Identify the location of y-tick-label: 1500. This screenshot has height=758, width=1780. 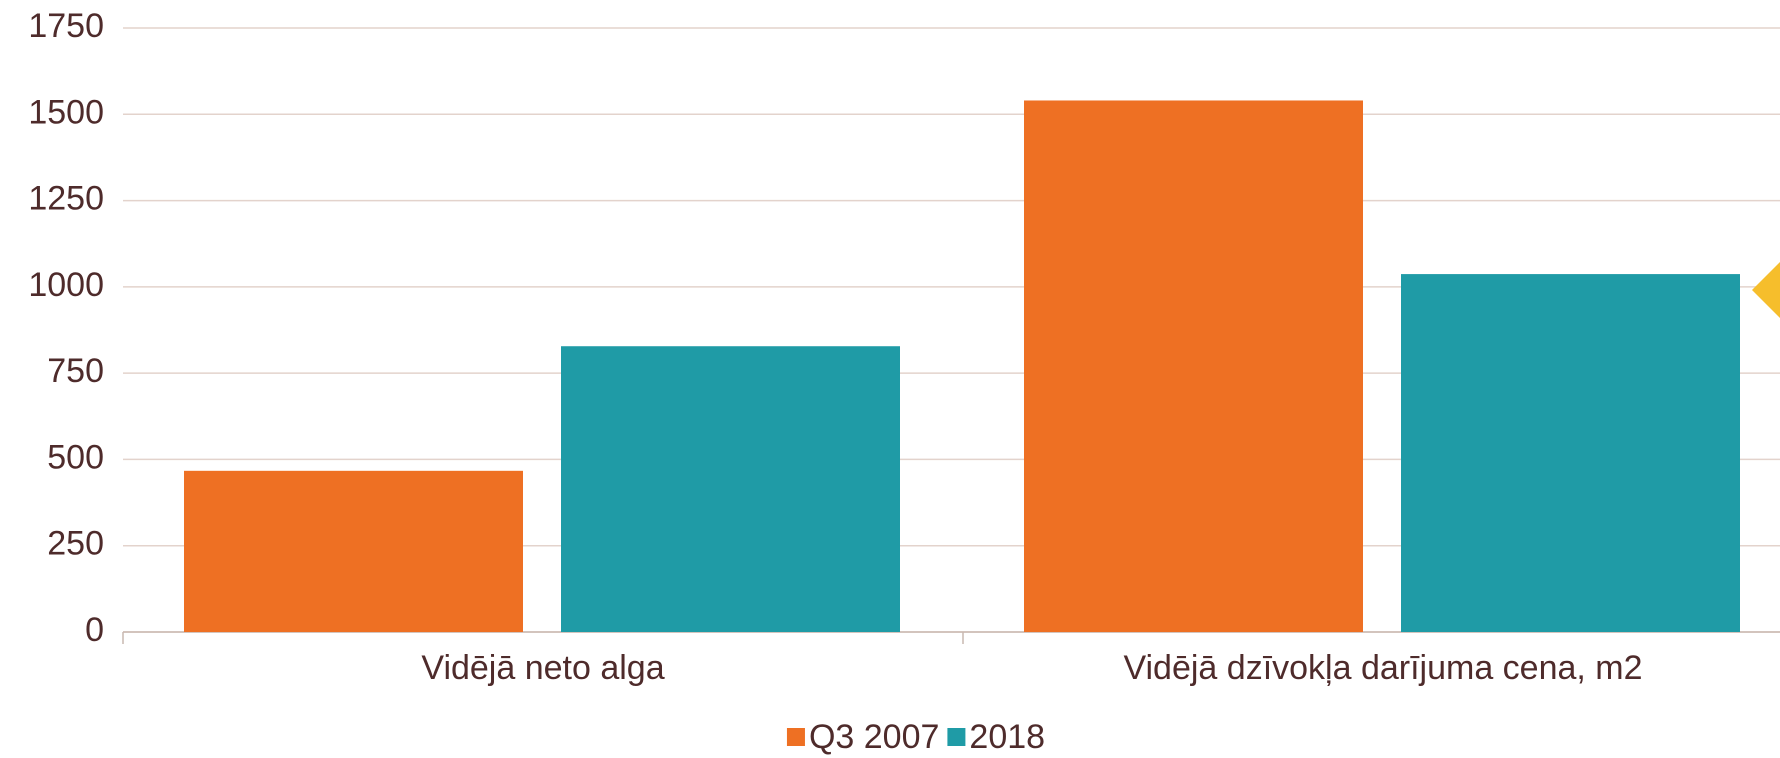
(66, 112).